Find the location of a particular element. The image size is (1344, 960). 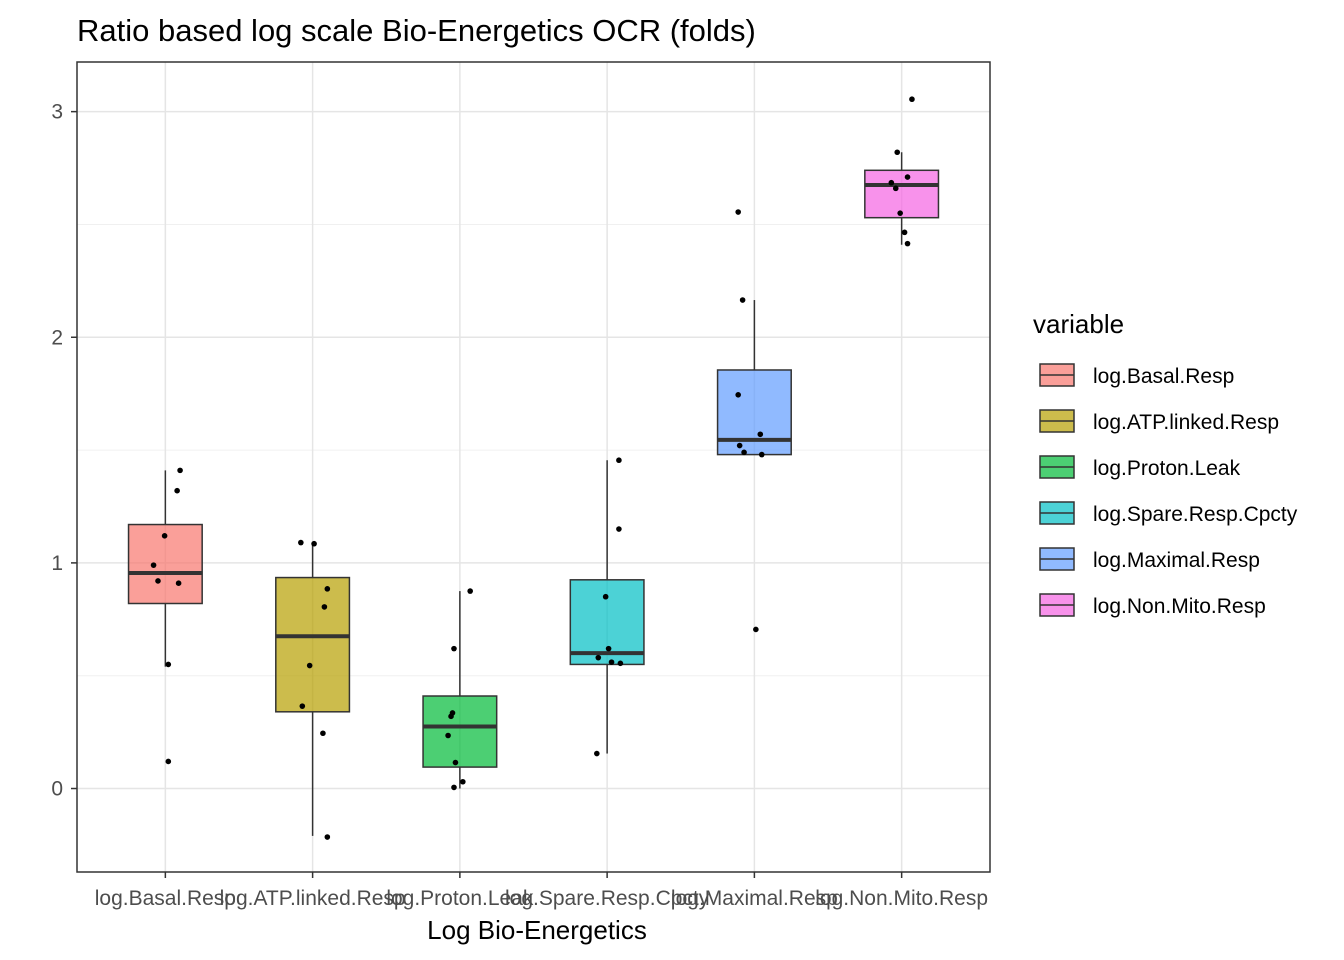

box-log.ATP.linked.Resp is located at coordinates (313, 644).